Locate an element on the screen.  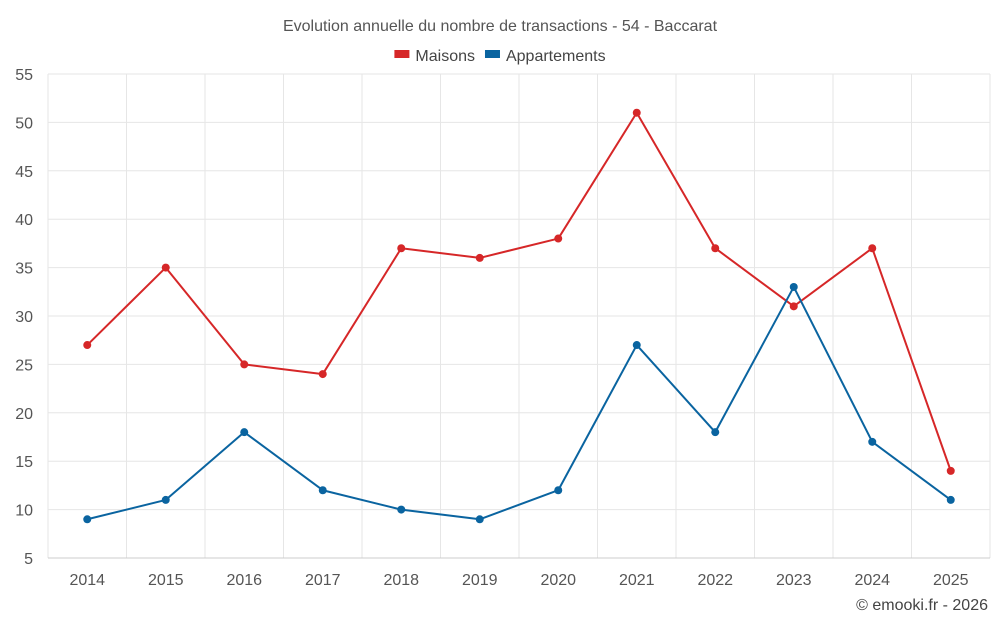
y-tick-label: 40 is located at coordinates (24, 220).